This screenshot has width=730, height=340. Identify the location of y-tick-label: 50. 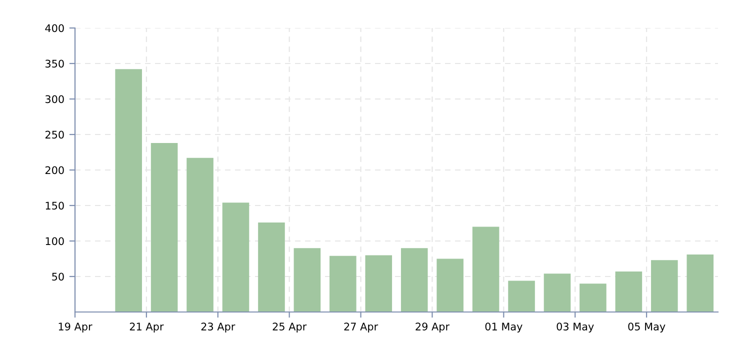
(58, 276).